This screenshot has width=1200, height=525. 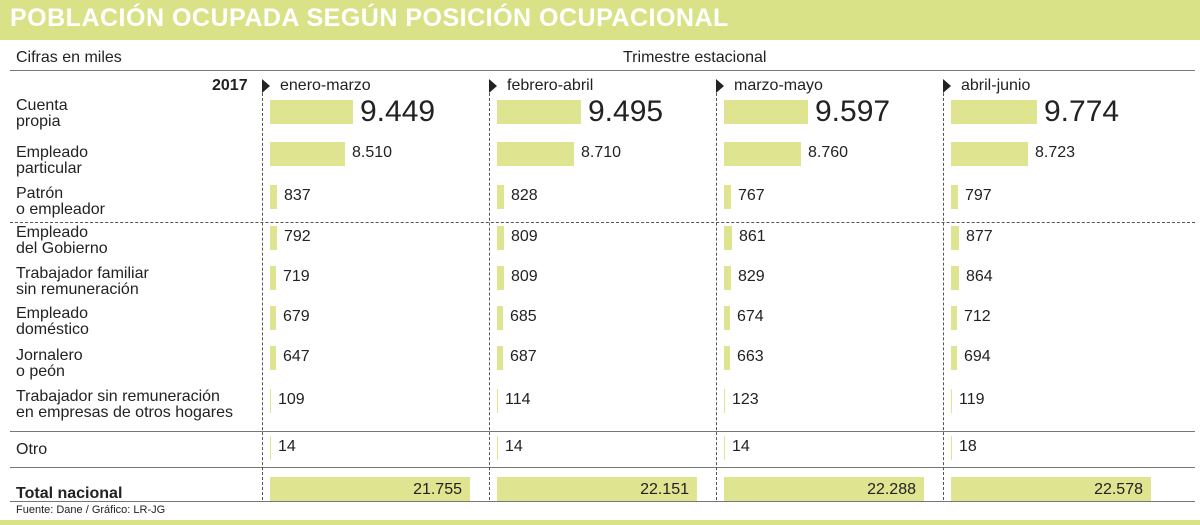 I want to click on source-note: Fuente: Dane / Gráfico: LR-JG, so click(x=91, y=510).